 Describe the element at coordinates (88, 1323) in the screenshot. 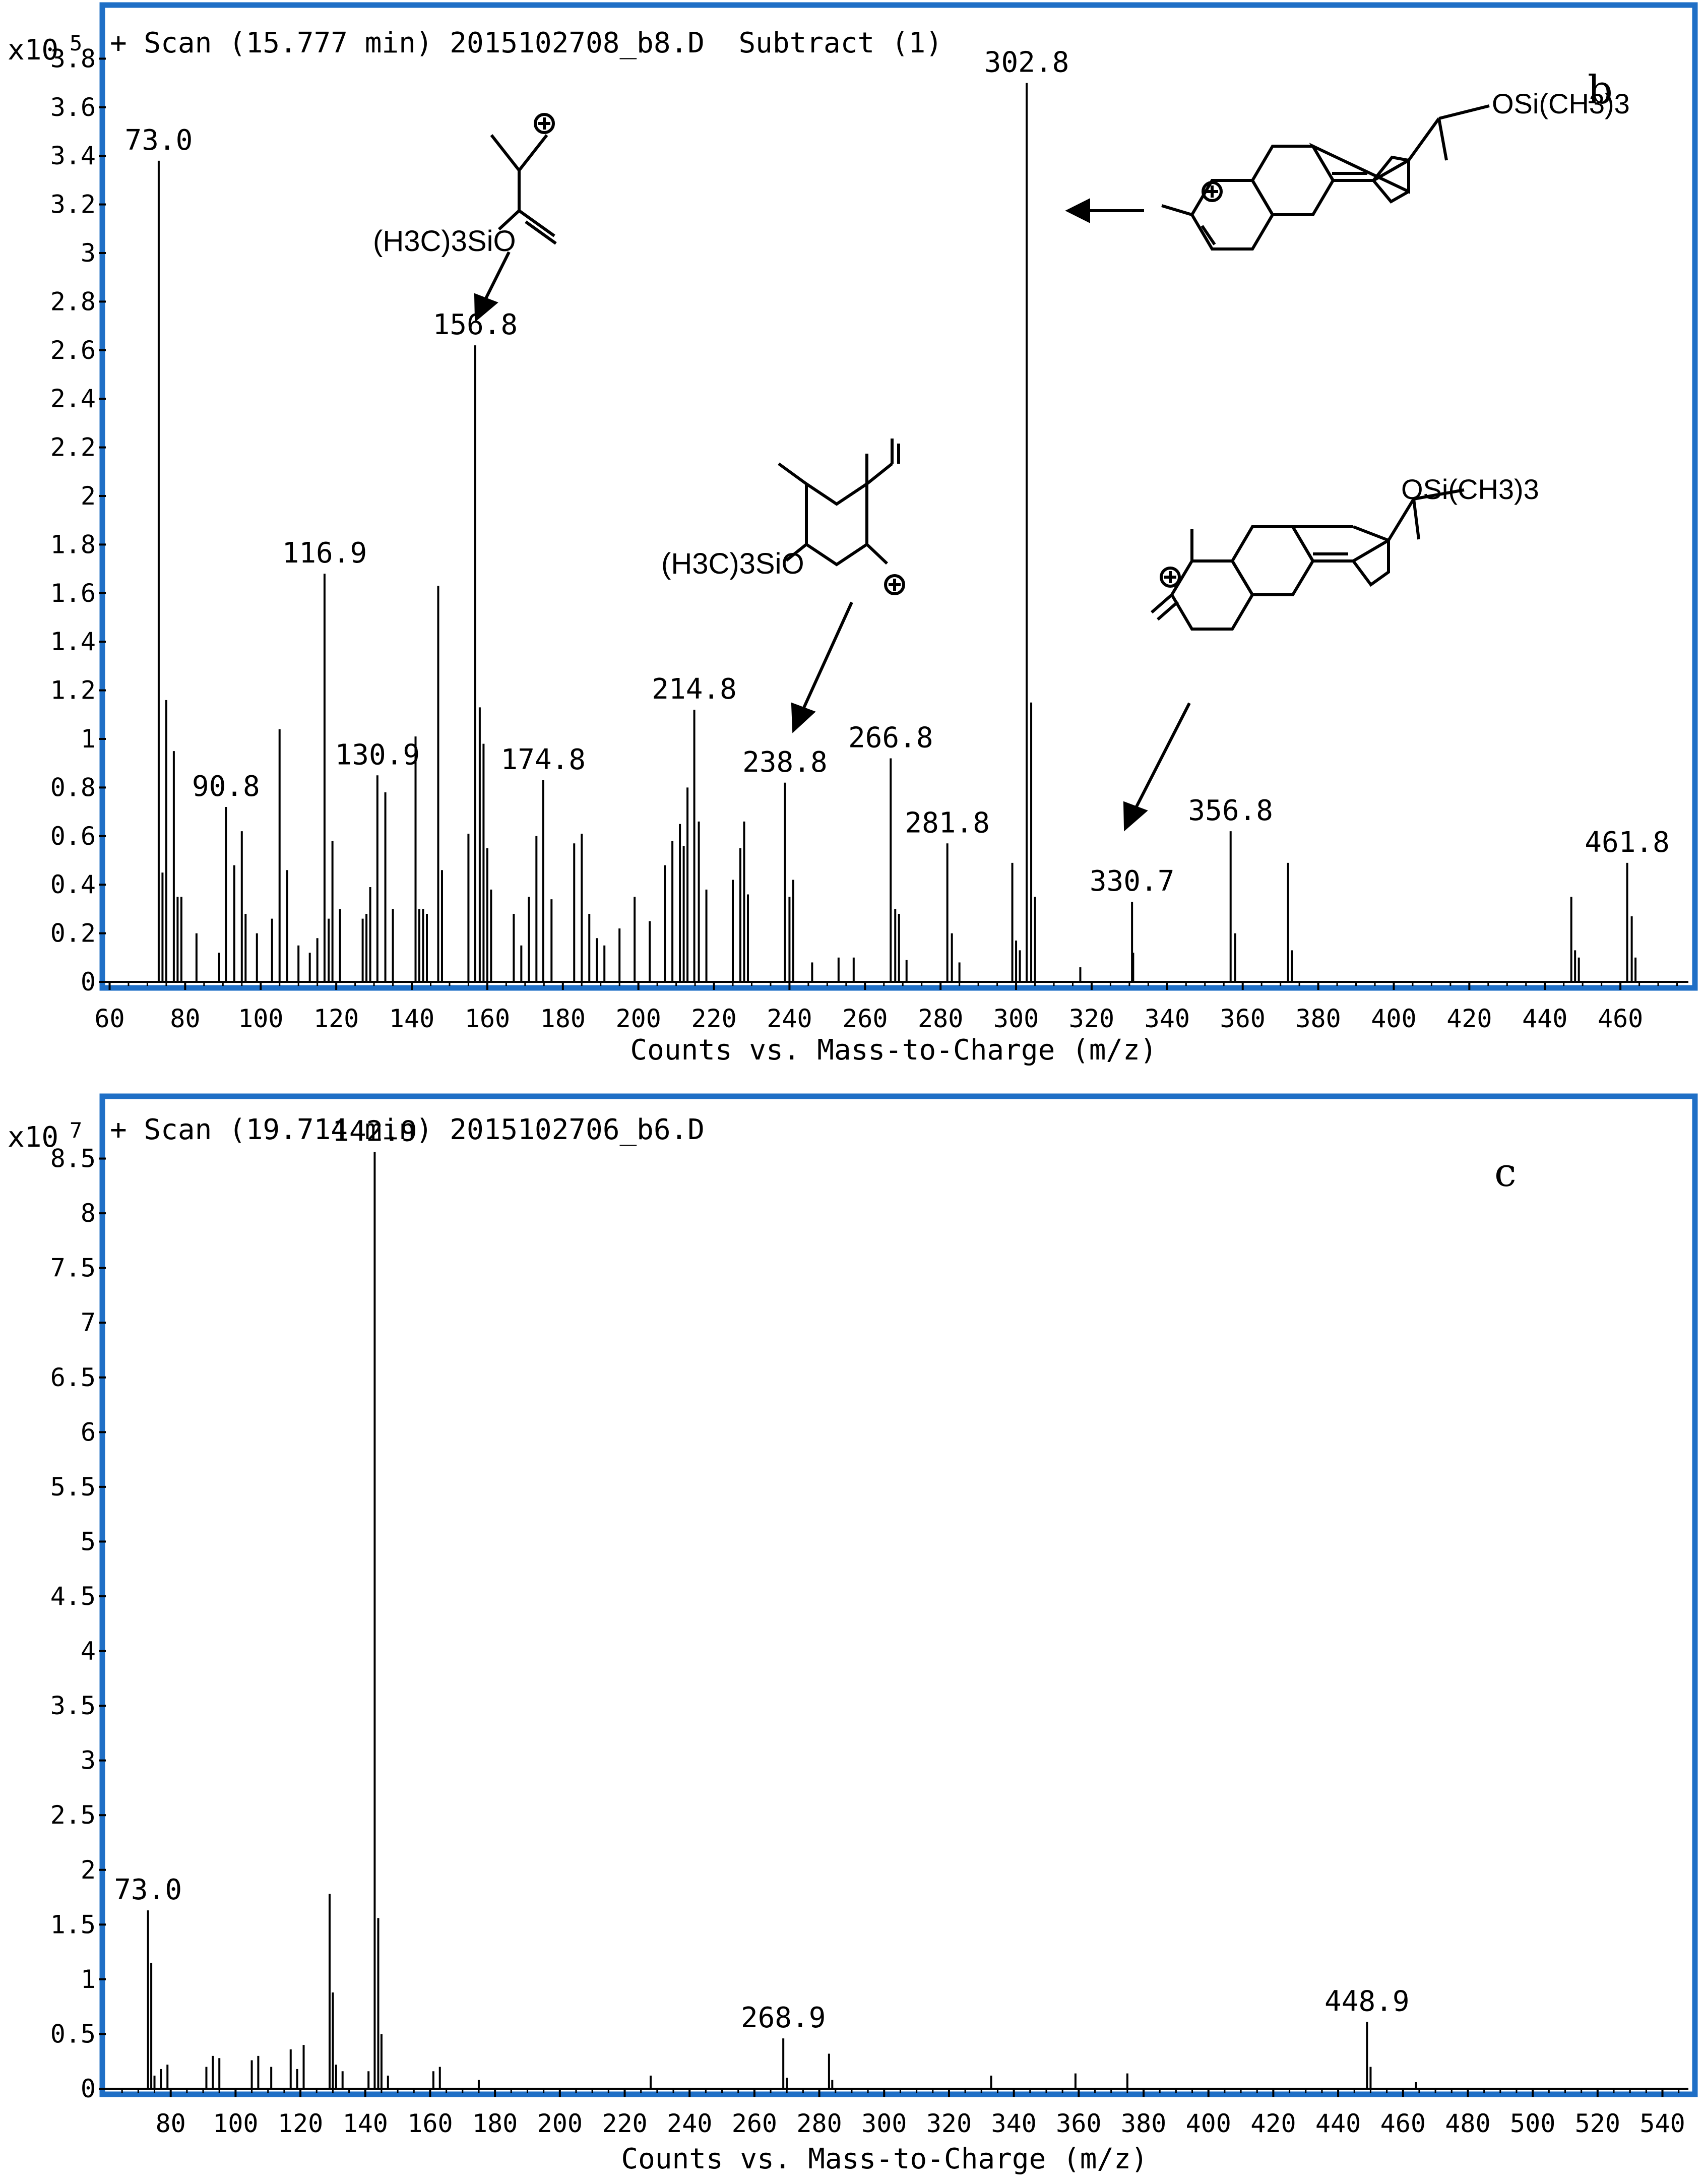

I see `y-tick-label: 7` at that location.